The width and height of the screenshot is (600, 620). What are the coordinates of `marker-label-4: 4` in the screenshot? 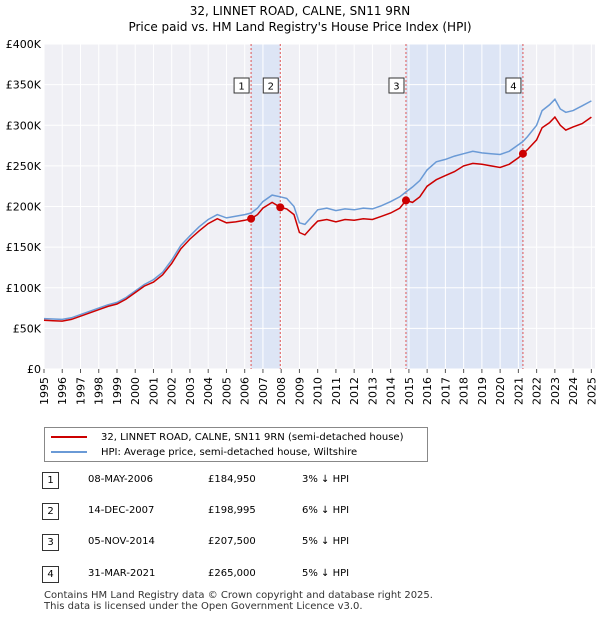 It's located at (513, 87).